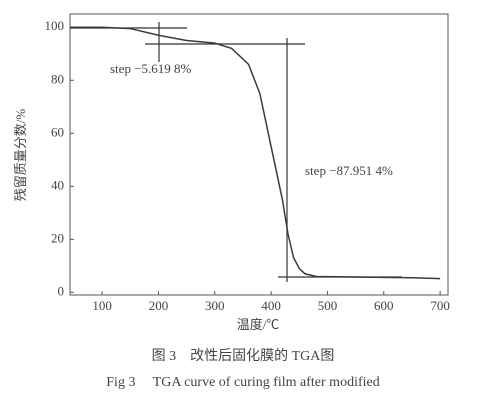  I want to click on y-tick-label: 0, so click(61, 290).